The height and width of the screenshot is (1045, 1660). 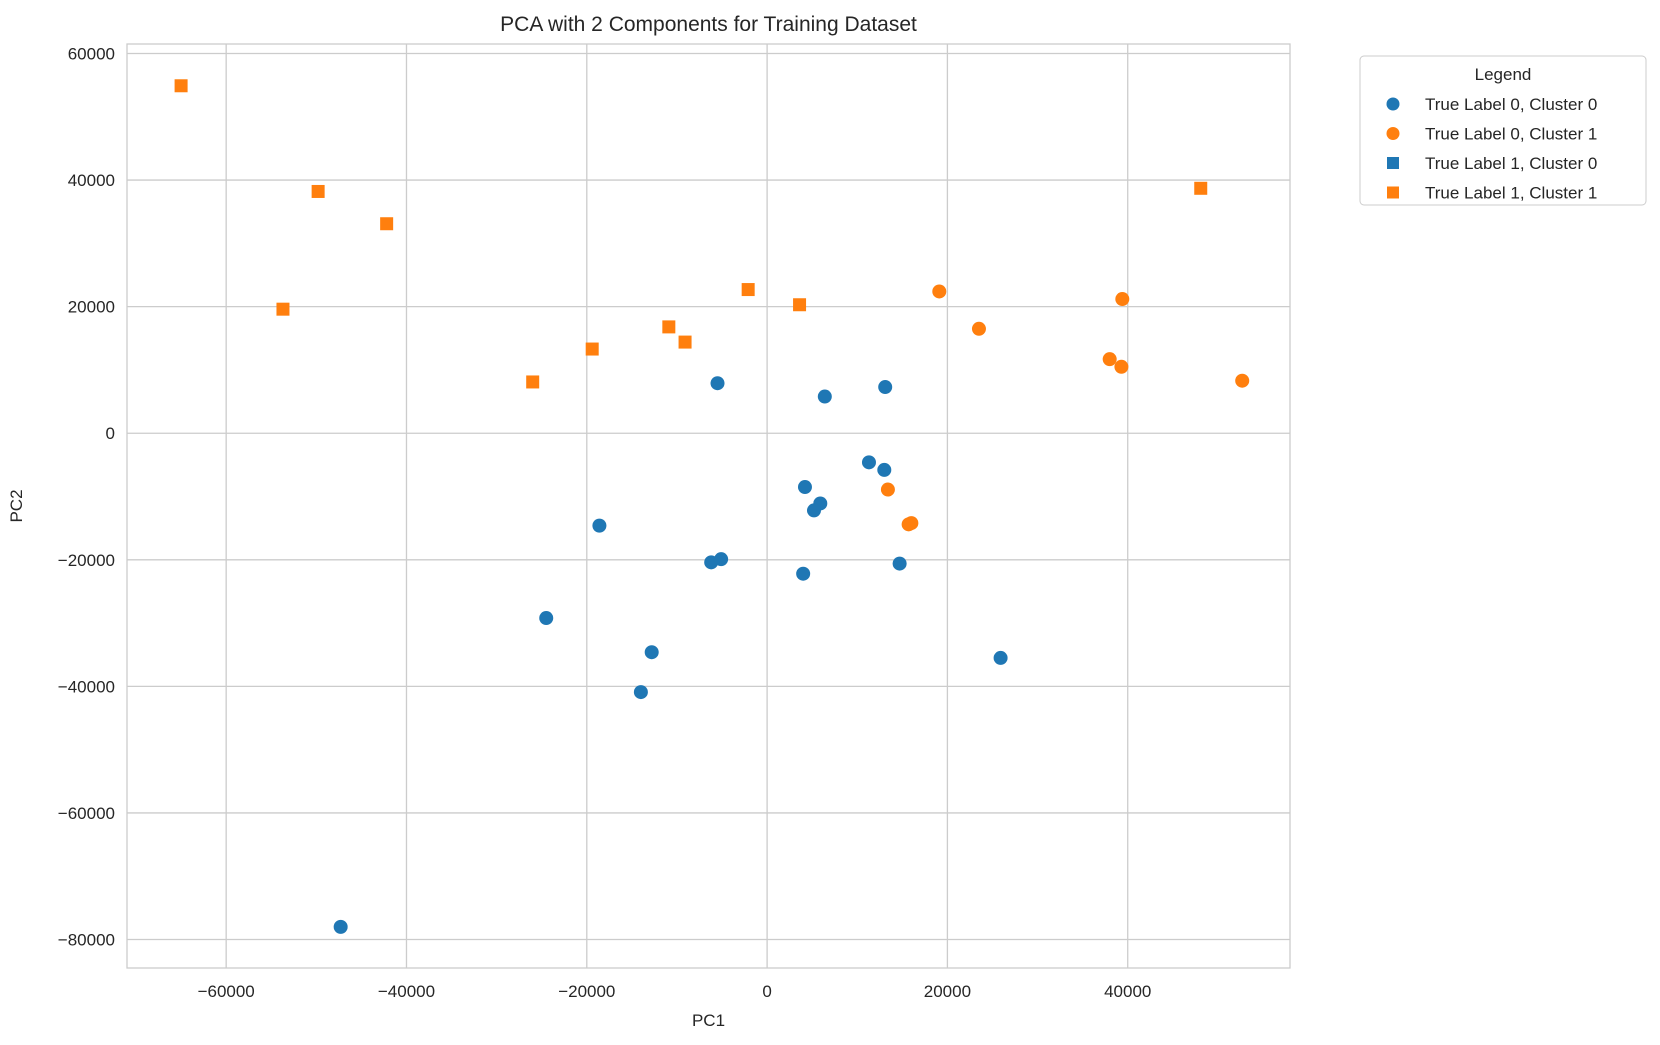 What do you see at coordinates (1127, 991) in the screenshot?
I see `x-tick-label: 40000` at bounding box center [1127, 991].